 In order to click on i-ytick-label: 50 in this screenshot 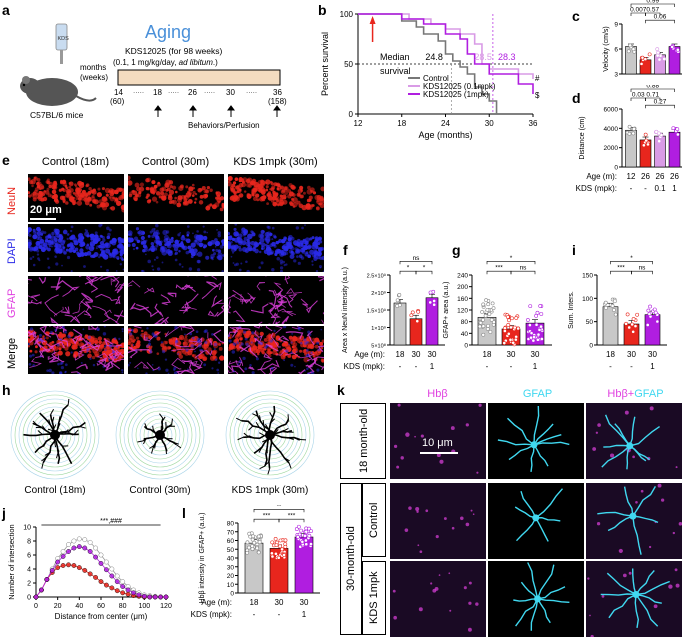, I will do `click(590, 322)`.